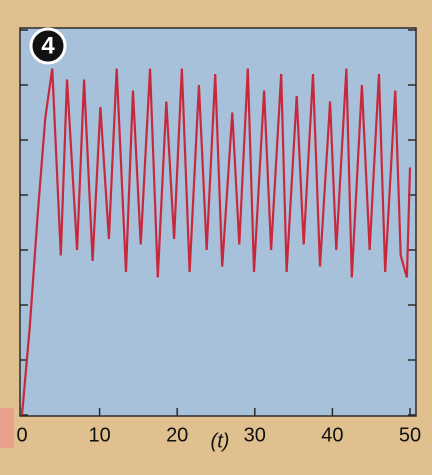  Describe the element at coordinates (255, 435) in the screenshot. I see `x-tick-label: 30` at that location.